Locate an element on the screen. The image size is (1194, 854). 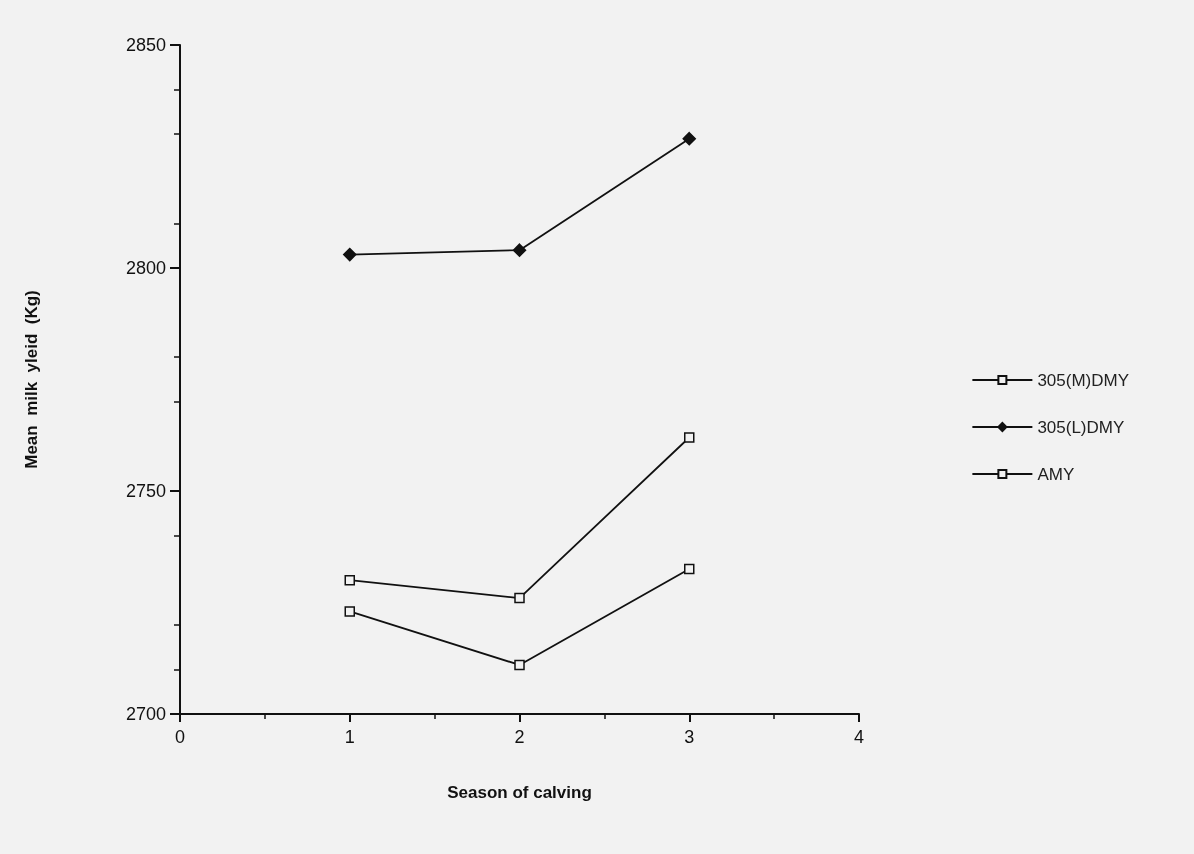
y-tick-label: 2800 is located at coordinates (145, 268).